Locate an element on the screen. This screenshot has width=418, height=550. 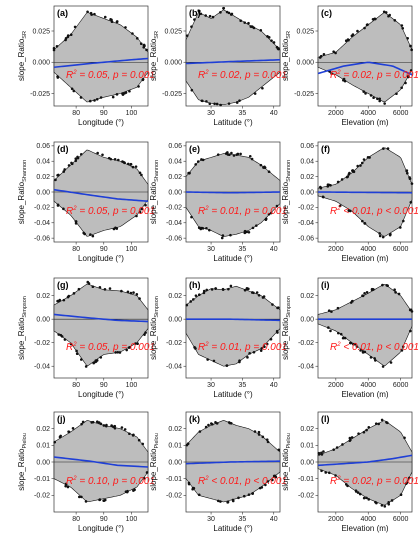
stat-text: R2 = 0.05, p = 0.001 is located at coordinates (110, 211).